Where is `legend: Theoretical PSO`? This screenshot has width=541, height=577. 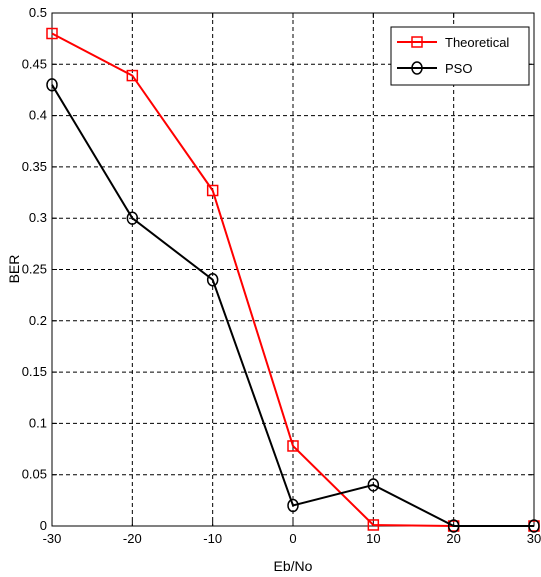
legend: Theoretical PSO is located at coordinates (460, 56).